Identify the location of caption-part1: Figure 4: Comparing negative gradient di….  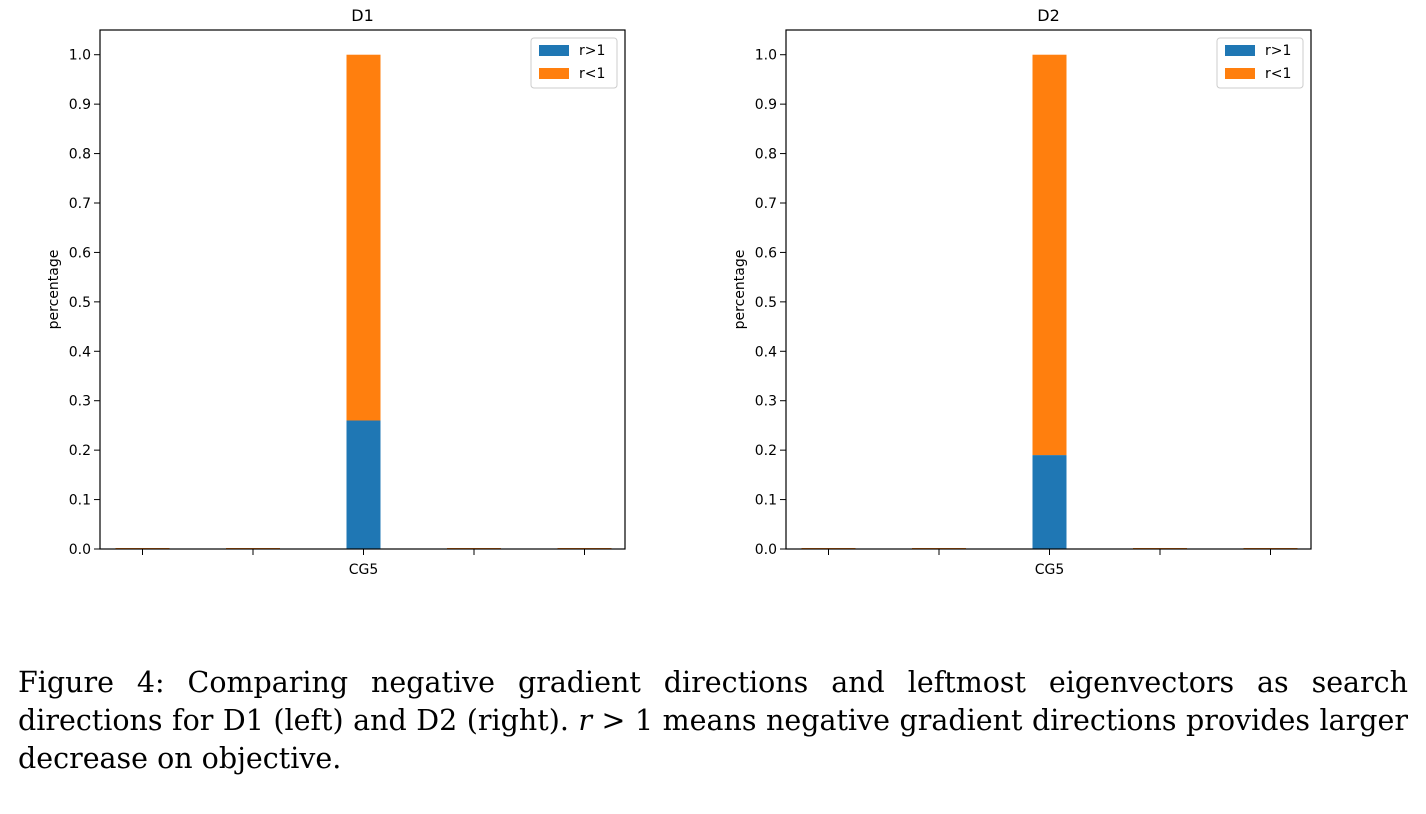
(713, 701).